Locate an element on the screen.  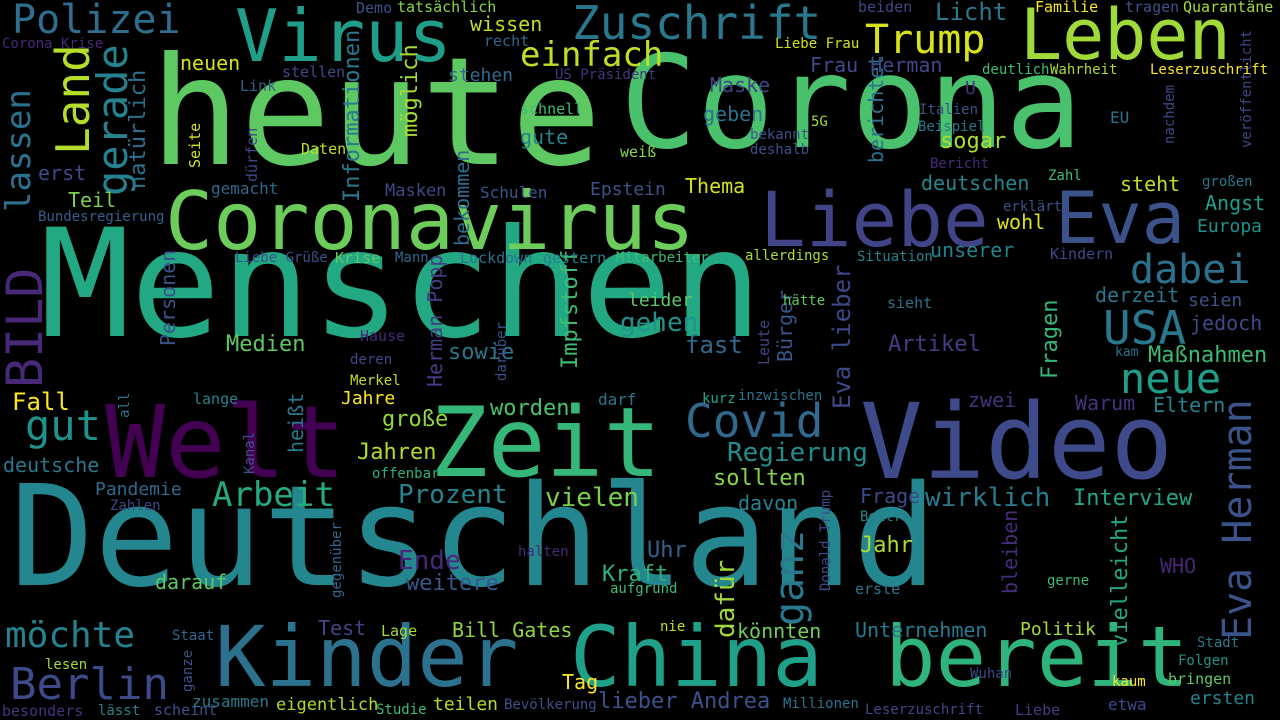
cloud-word: Tag is located at coordinates (580, 682).